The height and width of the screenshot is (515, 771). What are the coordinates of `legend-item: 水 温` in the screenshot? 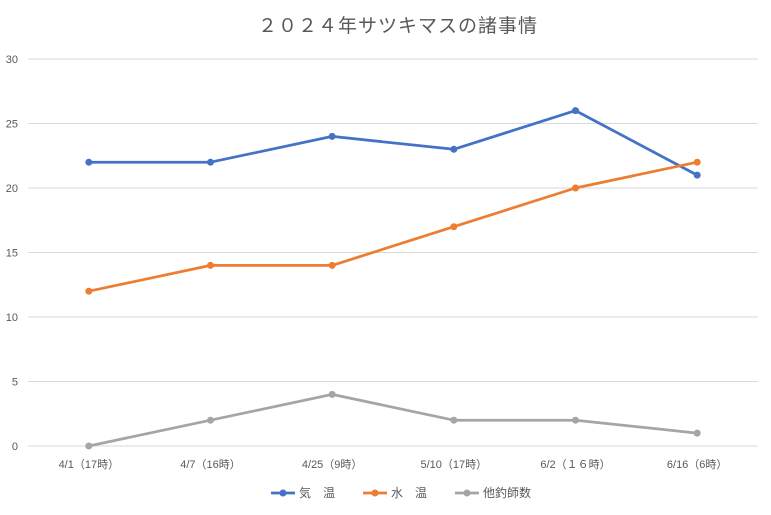 It's located at (395, 493).